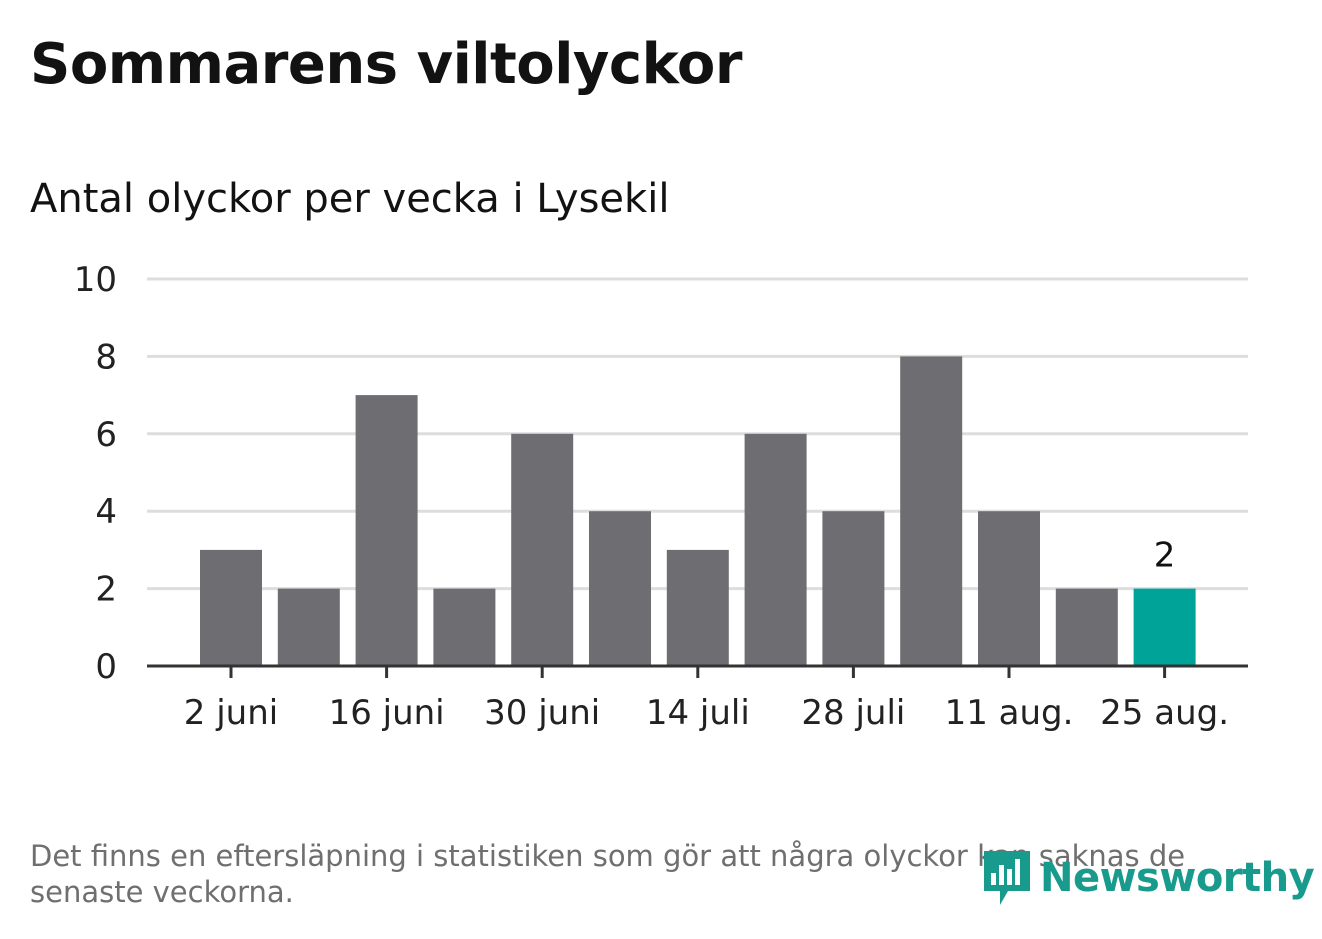 The image size is (1322, 939). Describe the element at coordinates (106, 512) in the screenshot. I see `y-tick-label: 4` at that location.